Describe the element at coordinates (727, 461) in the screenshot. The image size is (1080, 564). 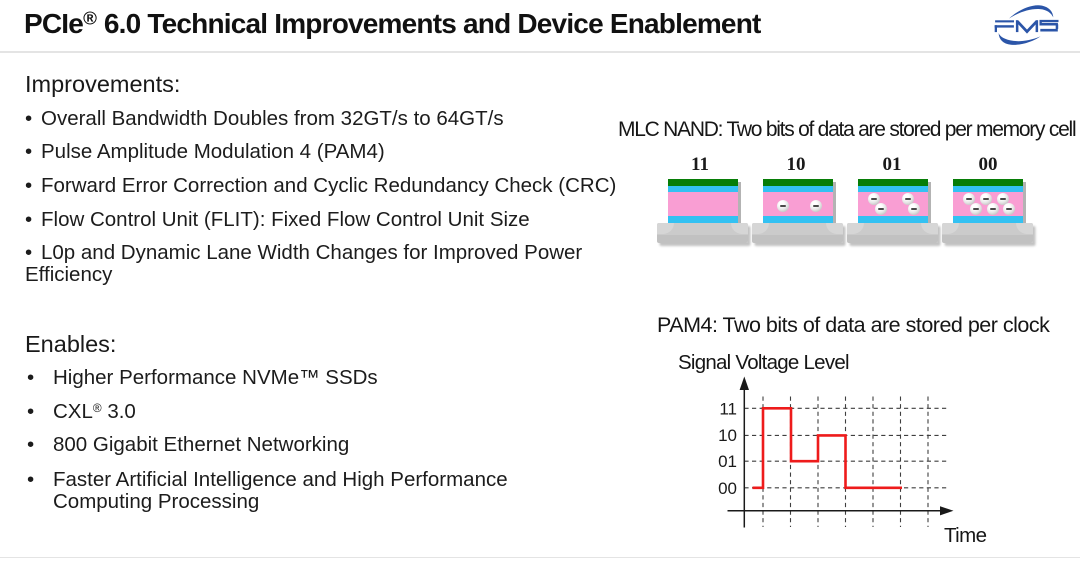
I see `svg-text: 01` at that location.